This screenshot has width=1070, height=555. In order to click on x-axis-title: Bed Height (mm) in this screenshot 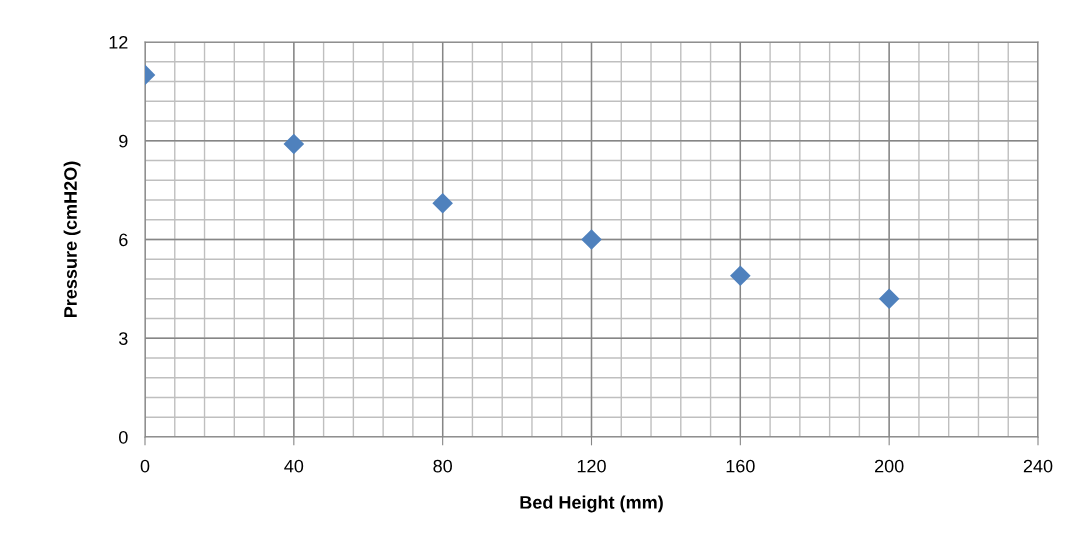, I will do `click(591, 504)`.